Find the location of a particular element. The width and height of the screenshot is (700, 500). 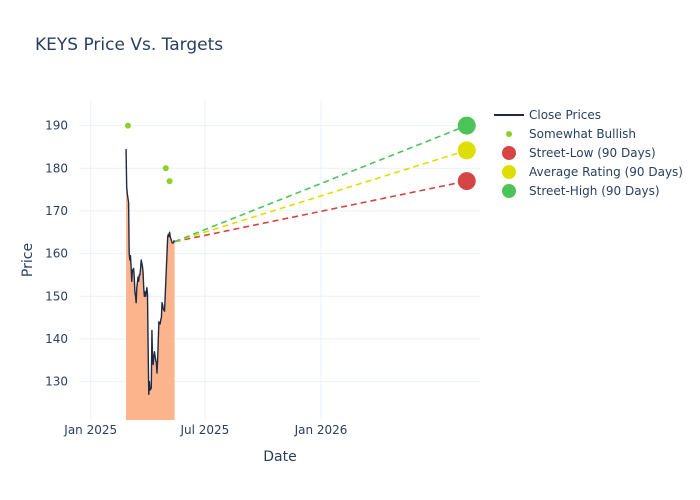

marker-layer is located at coordinates (300, 153).